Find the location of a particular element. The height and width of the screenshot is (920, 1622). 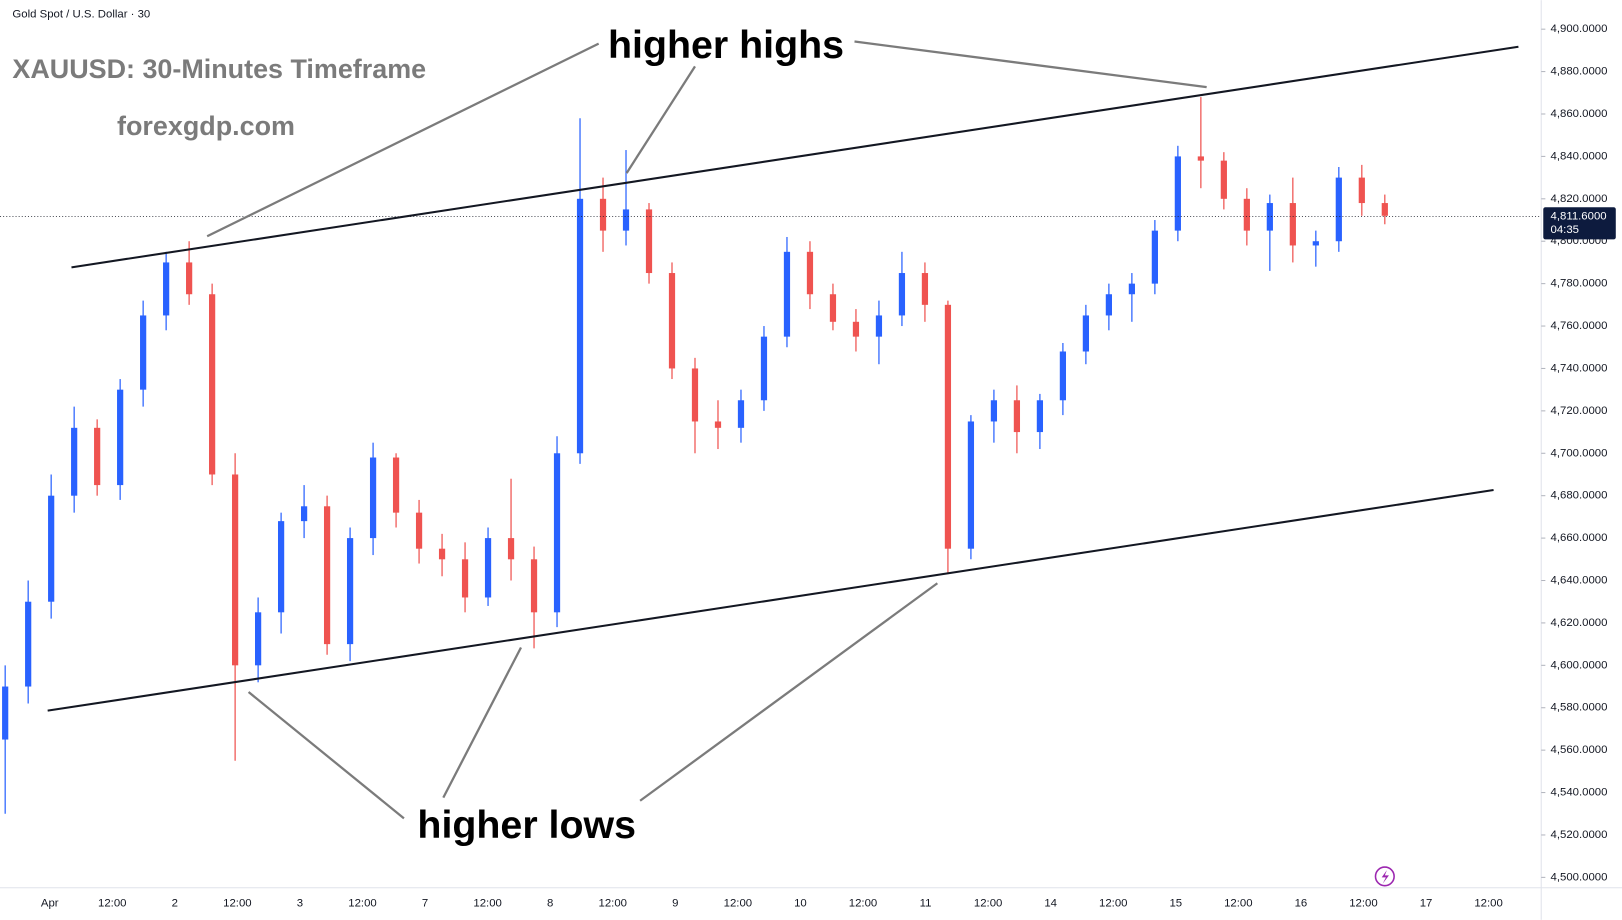

y-tick-label: 4,840.0000 is located at coordinates (1579, 156).